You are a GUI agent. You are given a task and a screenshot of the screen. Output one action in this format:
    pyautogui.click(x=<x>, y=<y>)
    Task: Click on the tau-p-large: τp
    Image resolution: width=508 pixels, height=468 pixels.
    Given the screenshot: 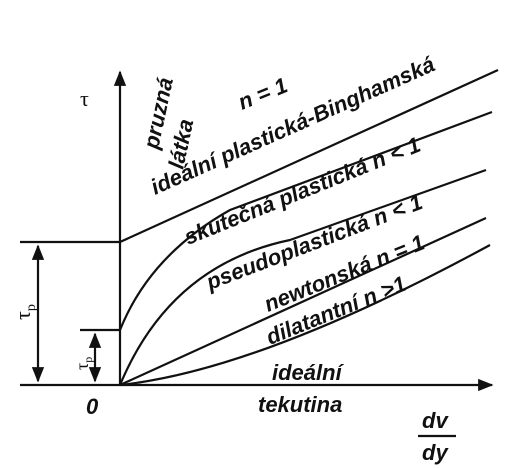 What is the action you would take?
    pyautogui.click(x=24, y=312)
    